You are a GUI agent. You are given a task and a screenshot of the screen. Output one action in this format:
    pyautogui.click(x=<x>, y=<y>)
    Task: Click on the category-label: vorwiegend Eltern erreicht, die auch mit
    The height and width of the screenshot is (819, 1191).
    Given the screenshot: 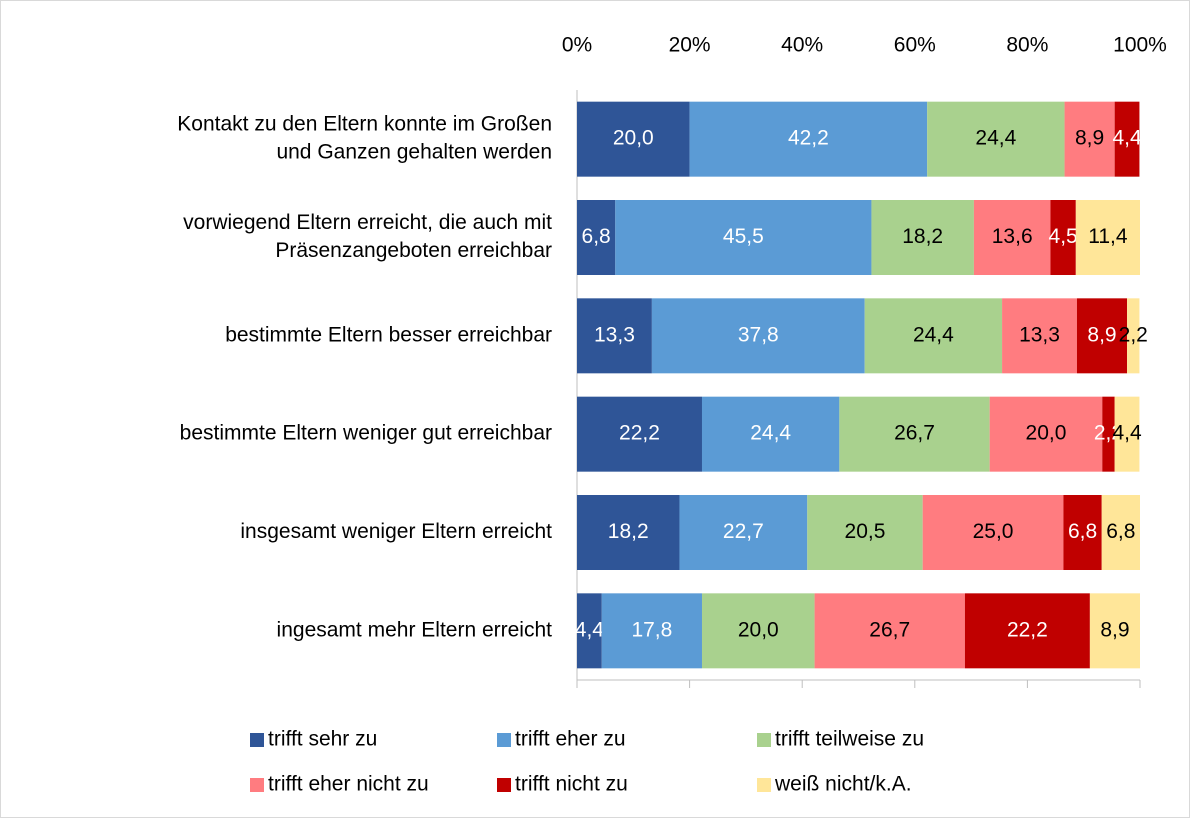 What is the action you would take?
    pyautogui.click(x=367, y=222)
    